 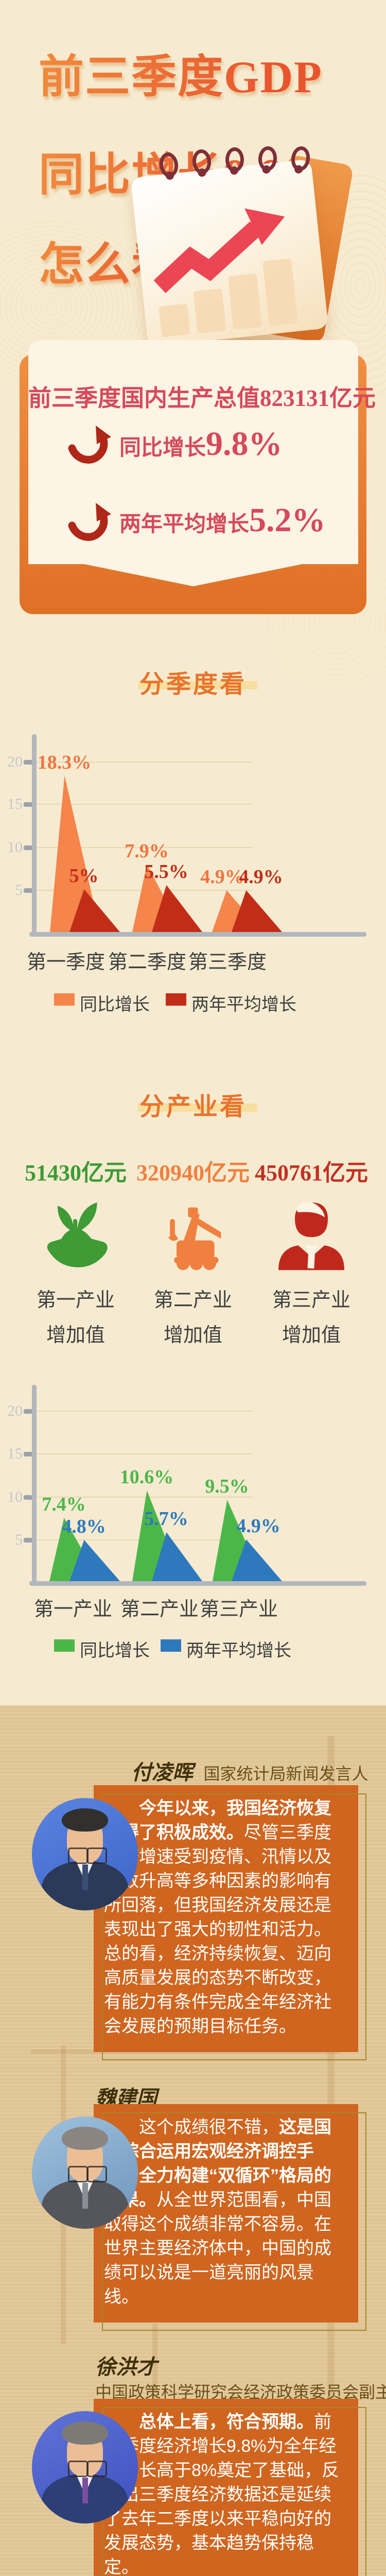 I want to click on industry-label-2a: 第二产业, so click(x=192, y=1300).